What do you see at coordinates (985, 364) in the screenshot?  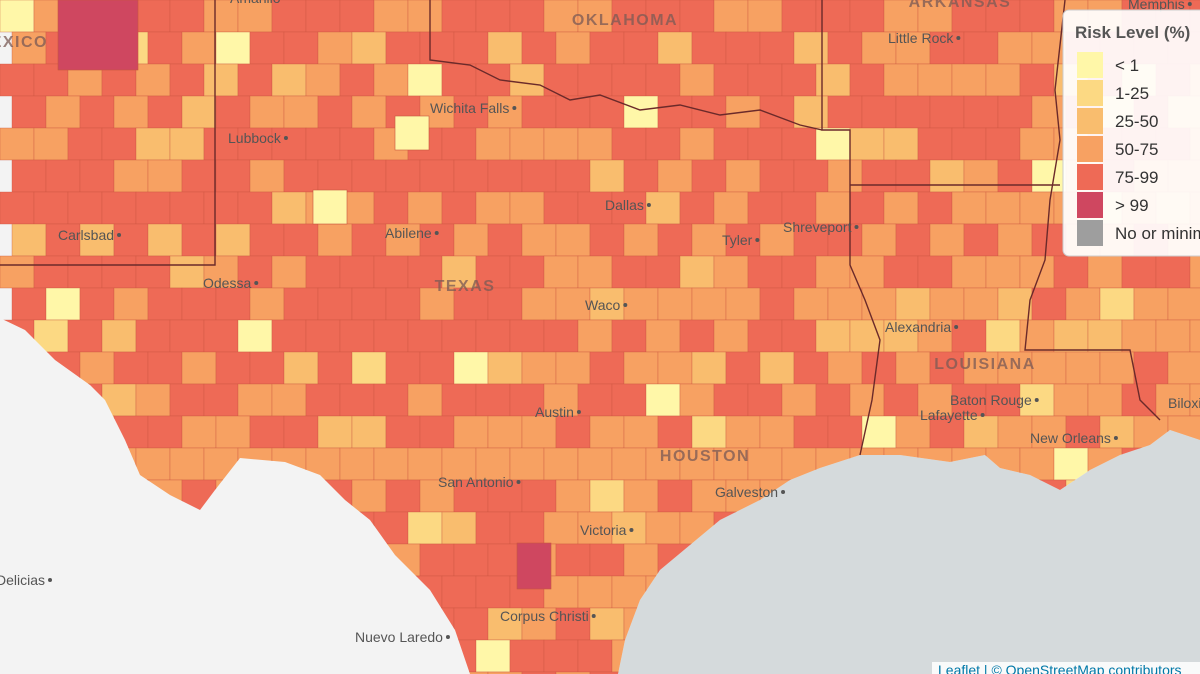 I see `region-label: LOUISIANA` at bounding box center [985, 364].